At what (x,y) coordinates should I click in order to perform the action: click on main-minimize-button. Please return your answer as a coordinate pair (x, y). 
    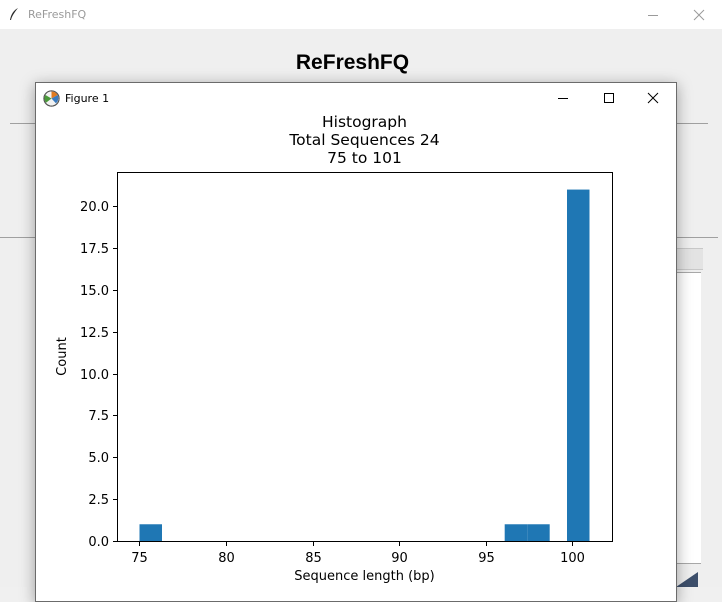
    Looking at the image, I should click on (653, 14).